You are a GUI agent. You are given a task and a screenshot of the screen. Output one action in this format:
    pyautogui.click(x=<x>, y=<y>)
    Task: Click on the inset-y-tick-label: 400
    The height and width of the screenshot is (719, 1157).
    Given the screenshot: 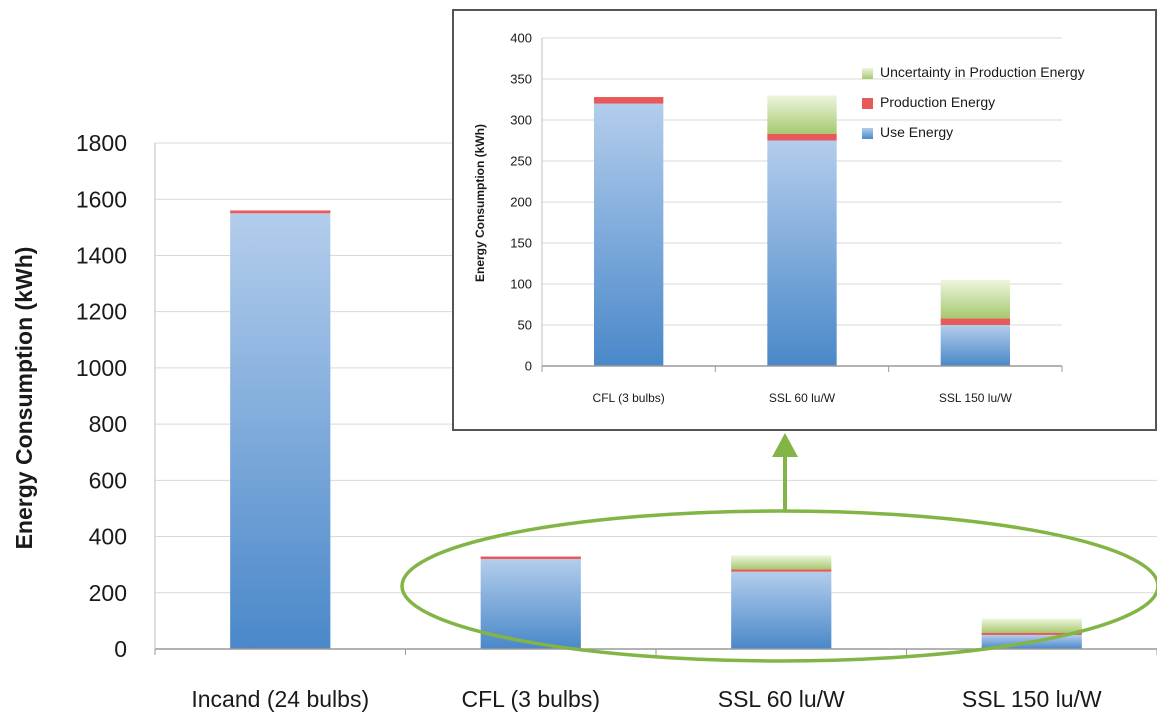 What is the action you would take?
    pyautogui.click(x=521, y=38)
    